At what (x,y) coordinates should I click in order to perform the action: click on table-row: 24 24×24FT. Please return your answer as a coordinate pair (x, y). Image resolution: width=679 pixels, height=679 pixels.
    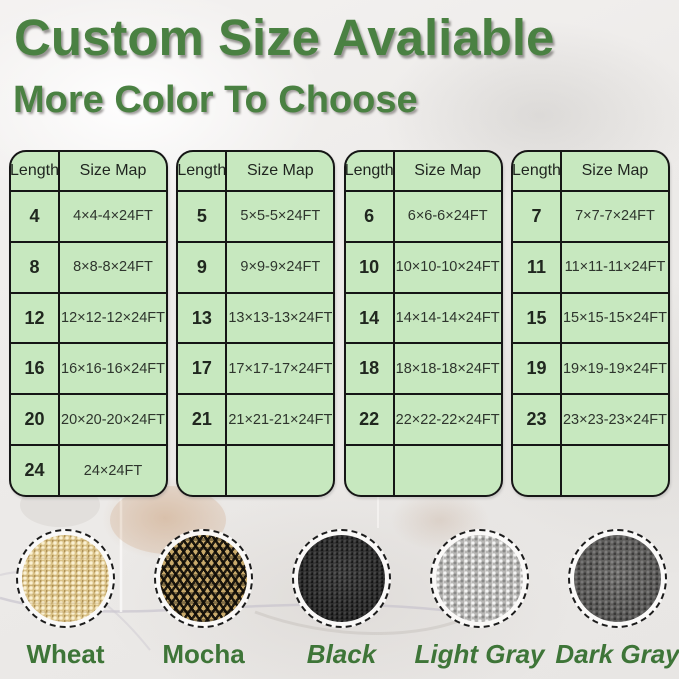
    Looking at the image, I should click on (88, 469).